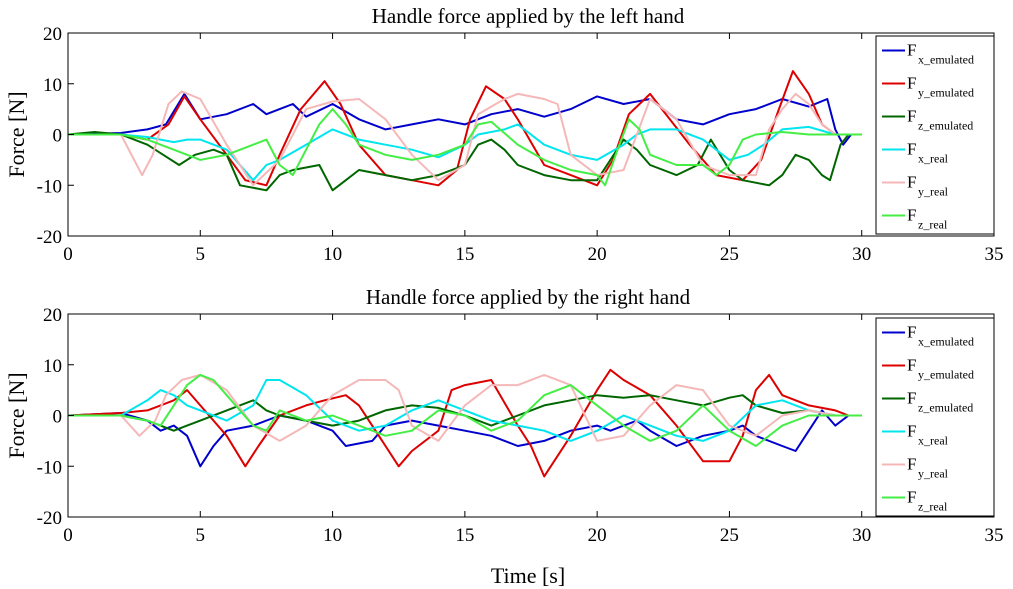 Image resolution: width=1013 pixels, height=589 pixels. I want to click on chart-title: Handle force applied by the left hand, so click(528, 16).